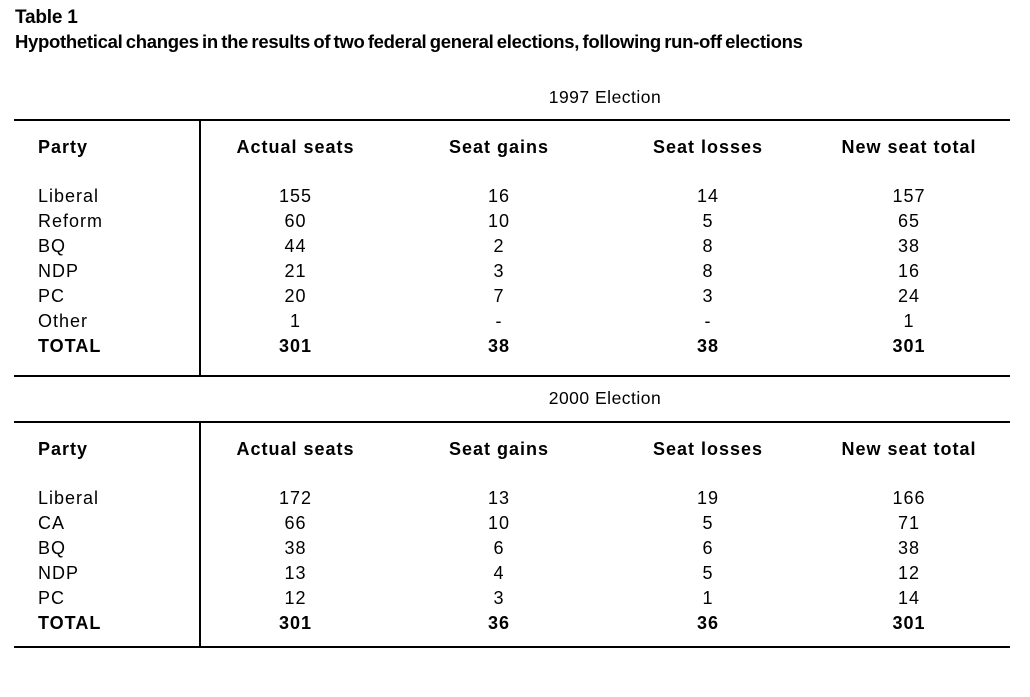 The width and height of the screenshot is (1030, 697). What do you see at coordinates (499, 573) in the screenshot?
I see `seat-gains-cell: 4` at bounding box center [499, 573].